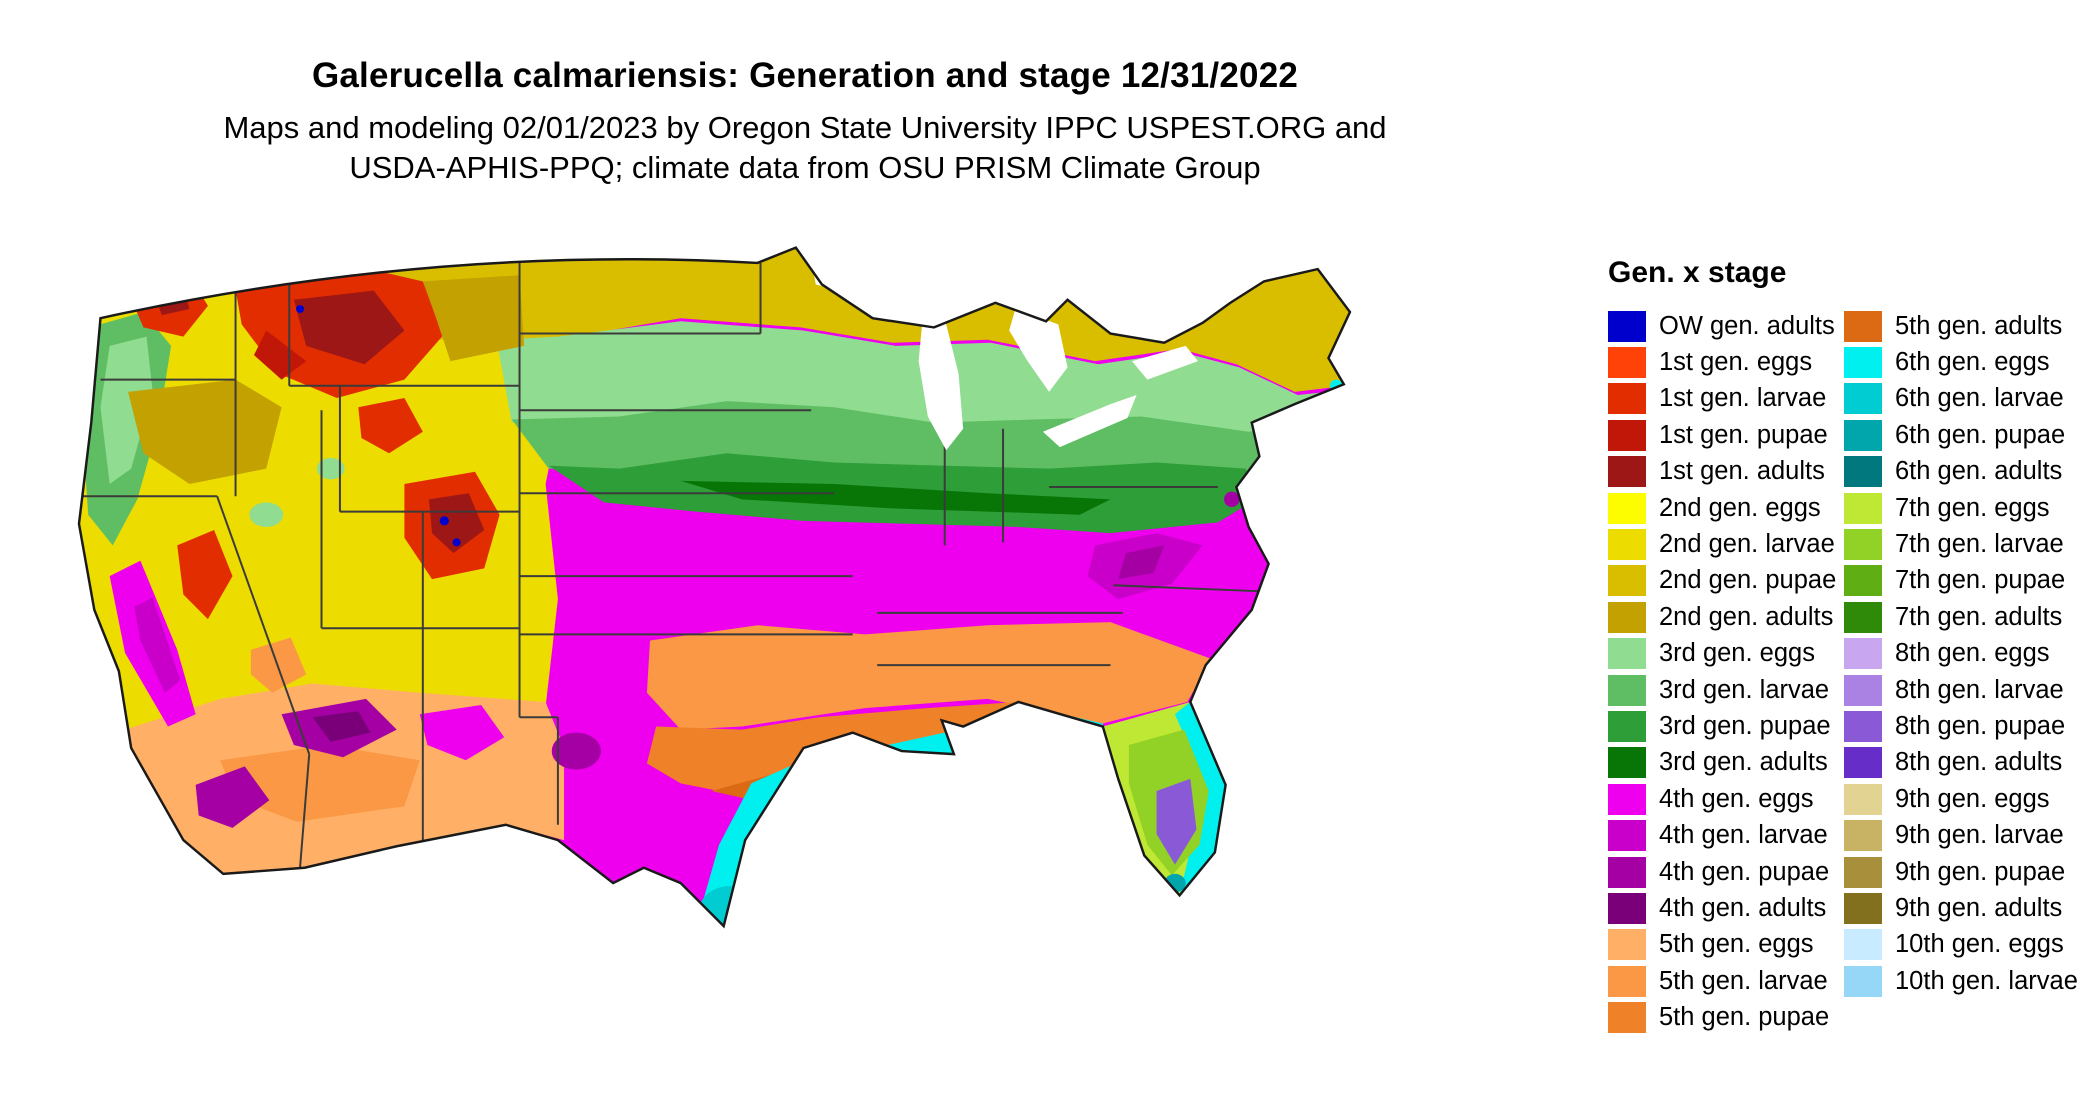 Image resolution: width=2100 pixels, height=1116 pixels. I want to click on map-patch-sierra-gen1-larvae, so click(205, 575).